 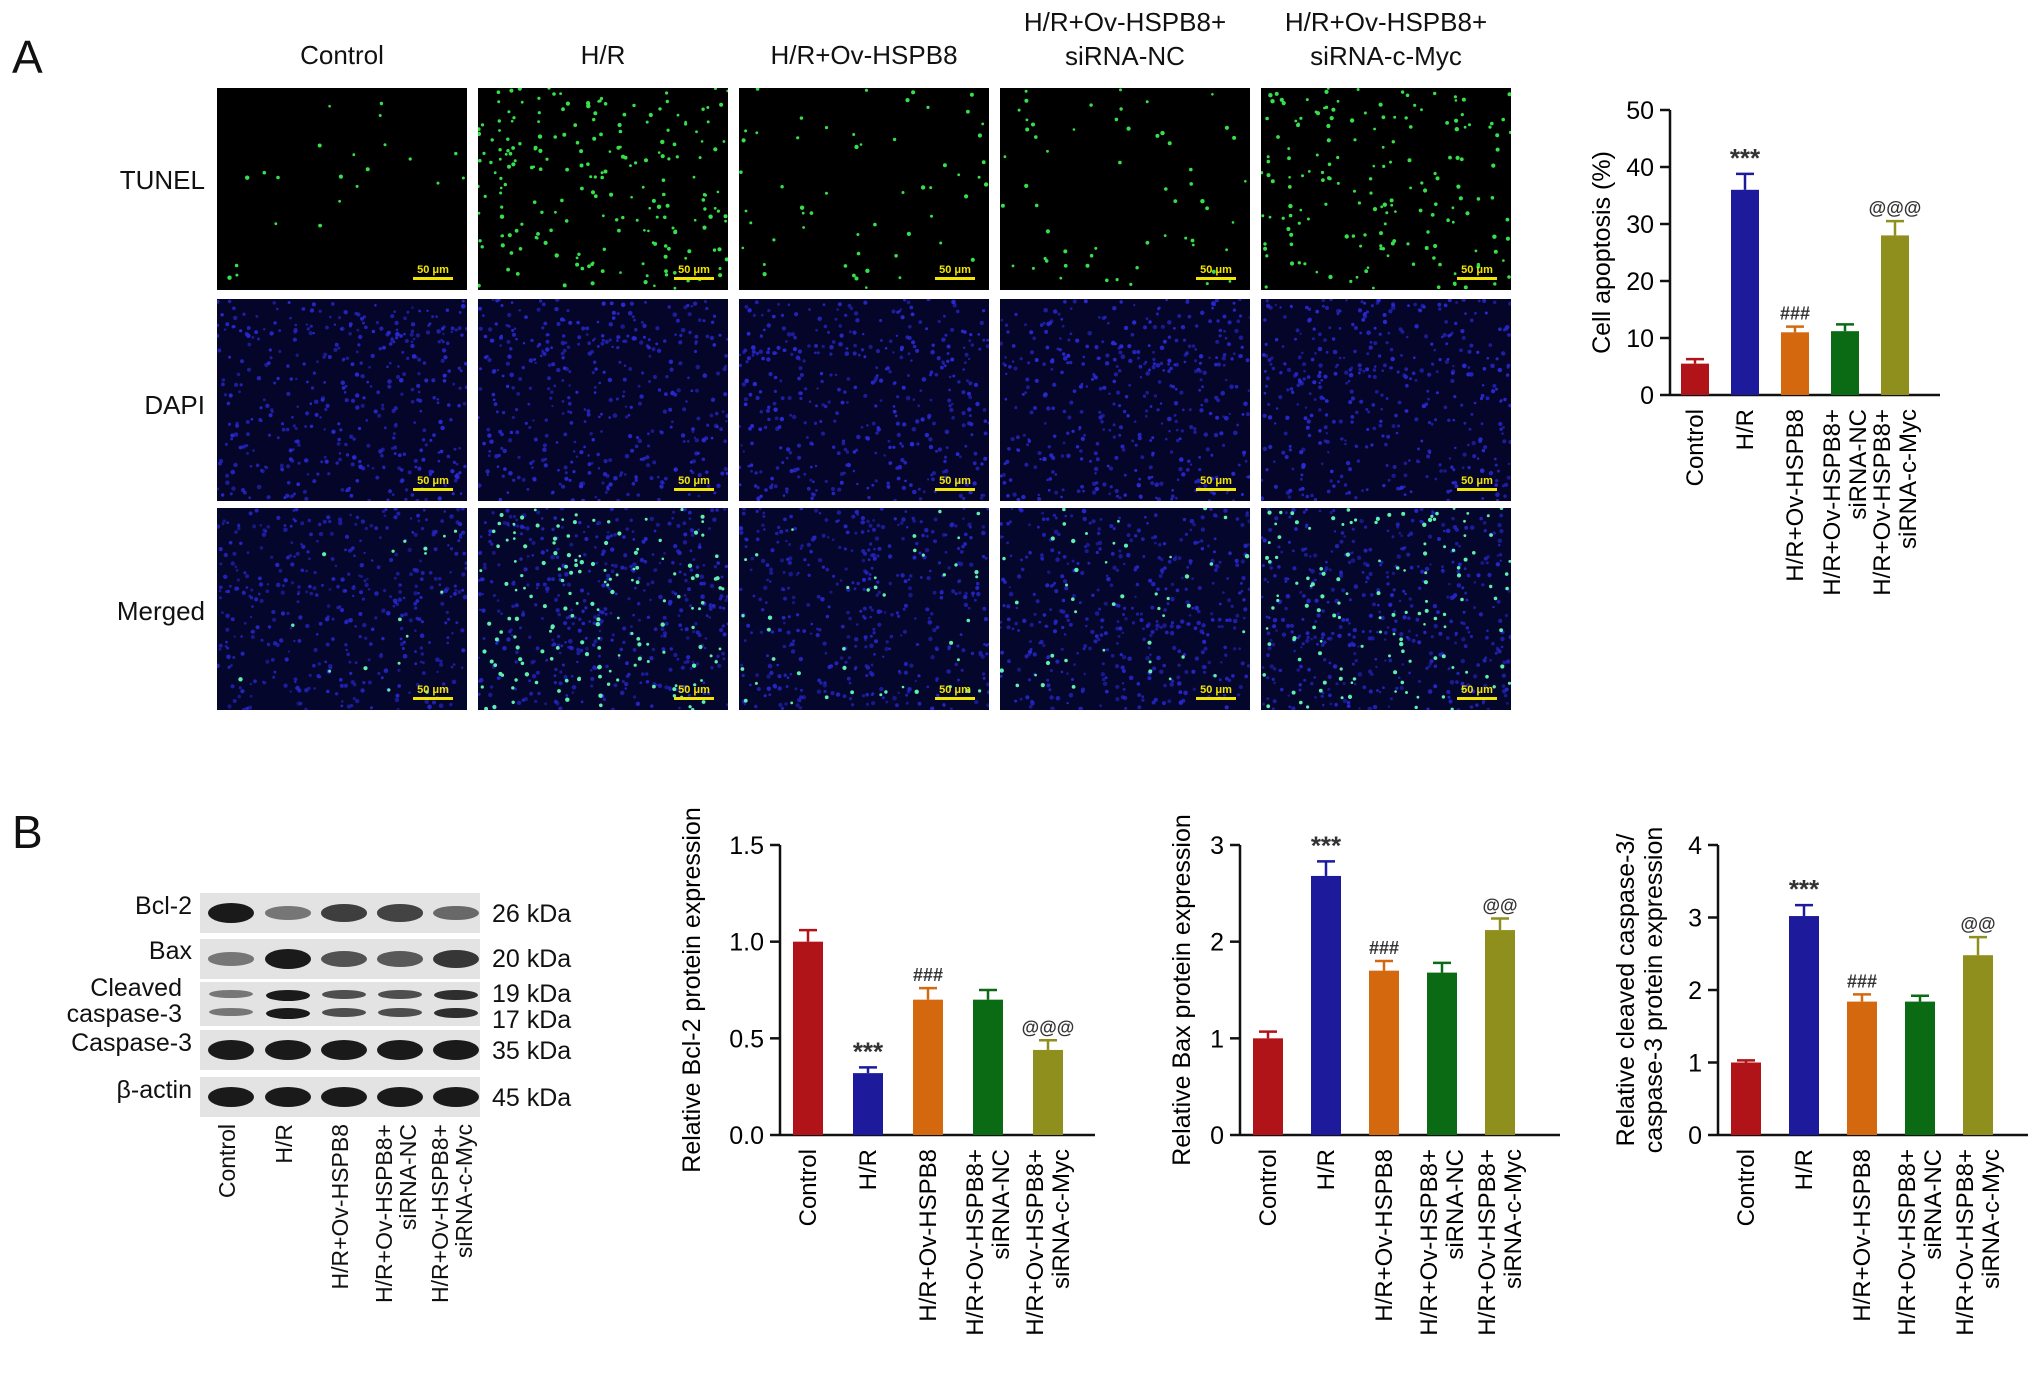 I want to click on kda-label: 26 kDa, so click(x=532, y=914).